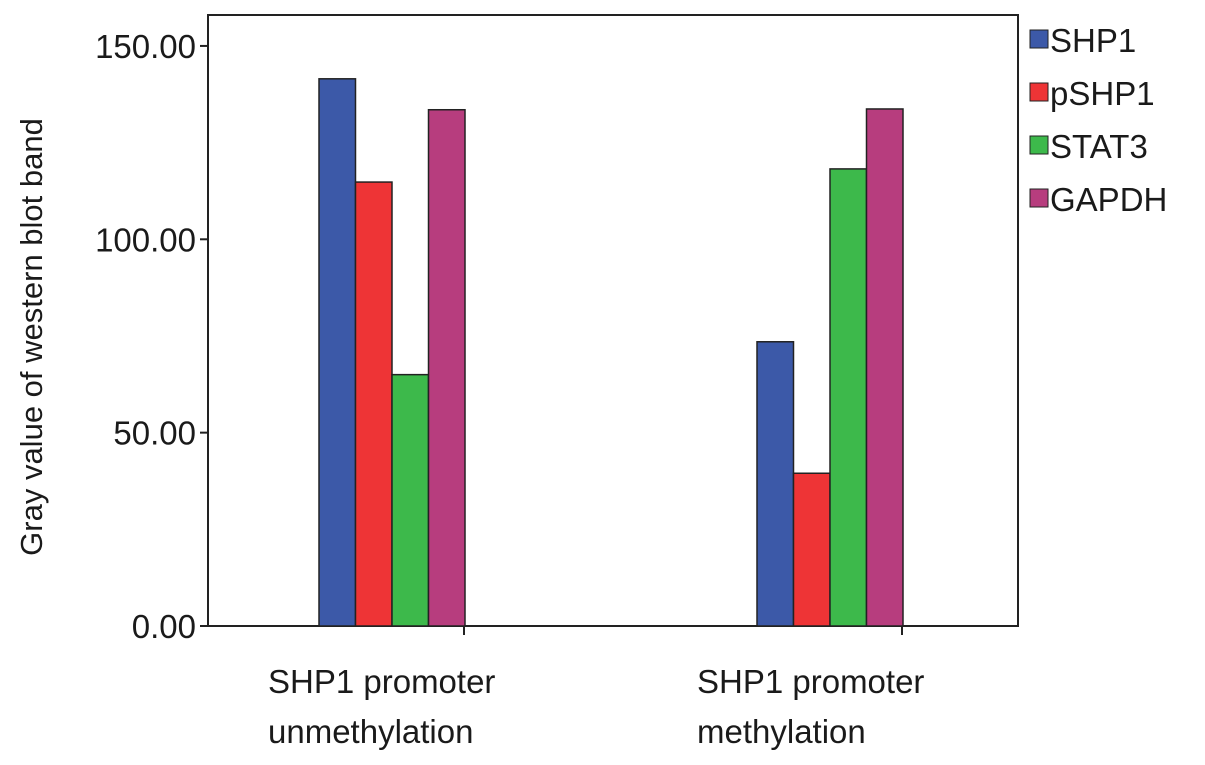 The width and height of the screenshot is (1205, 765). What do you see at coordinates (154, 433) in the screenshot?
I see `y-tick-label: 50.00` at bounding box center [154, 433].